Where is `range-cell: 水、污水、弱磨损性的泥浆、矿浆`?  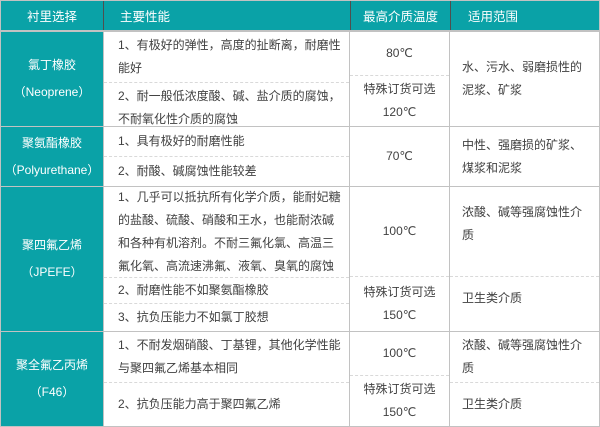 range-cell: 水、污水、弱磨损性的泥浆、矿浆 is located at coordinates (524, 79).